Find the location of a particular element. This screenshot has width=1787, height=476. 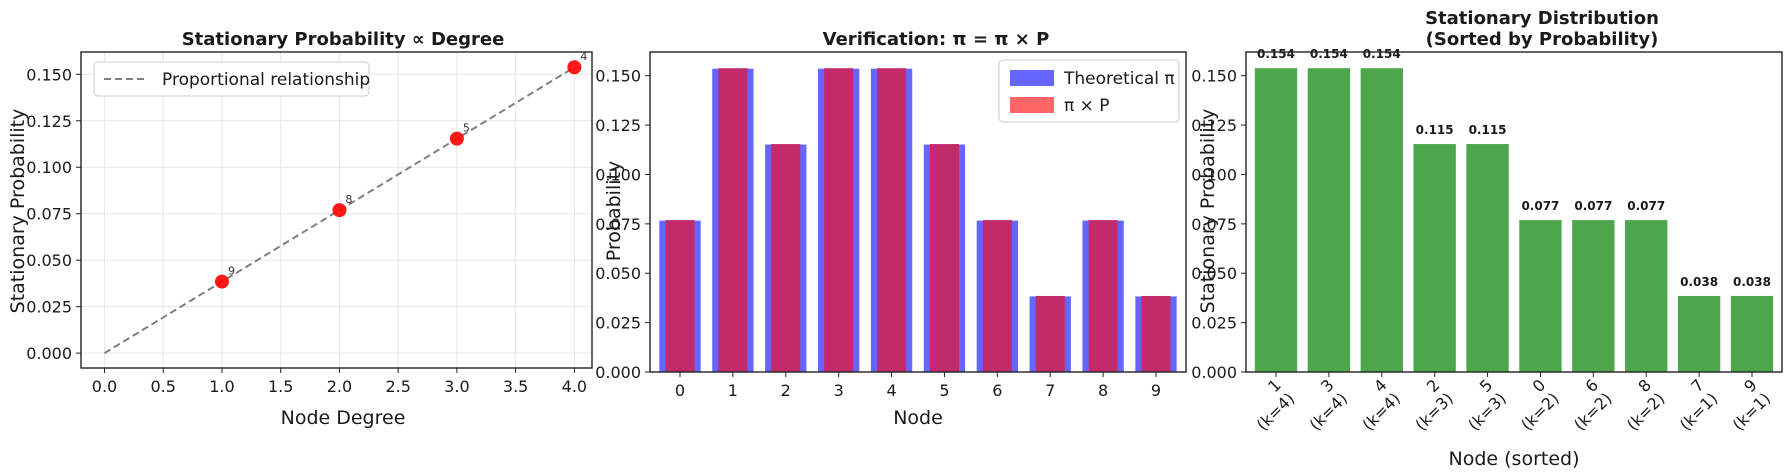

chart1-ytick-label: 0.125 is located at coordinates (49, 121).